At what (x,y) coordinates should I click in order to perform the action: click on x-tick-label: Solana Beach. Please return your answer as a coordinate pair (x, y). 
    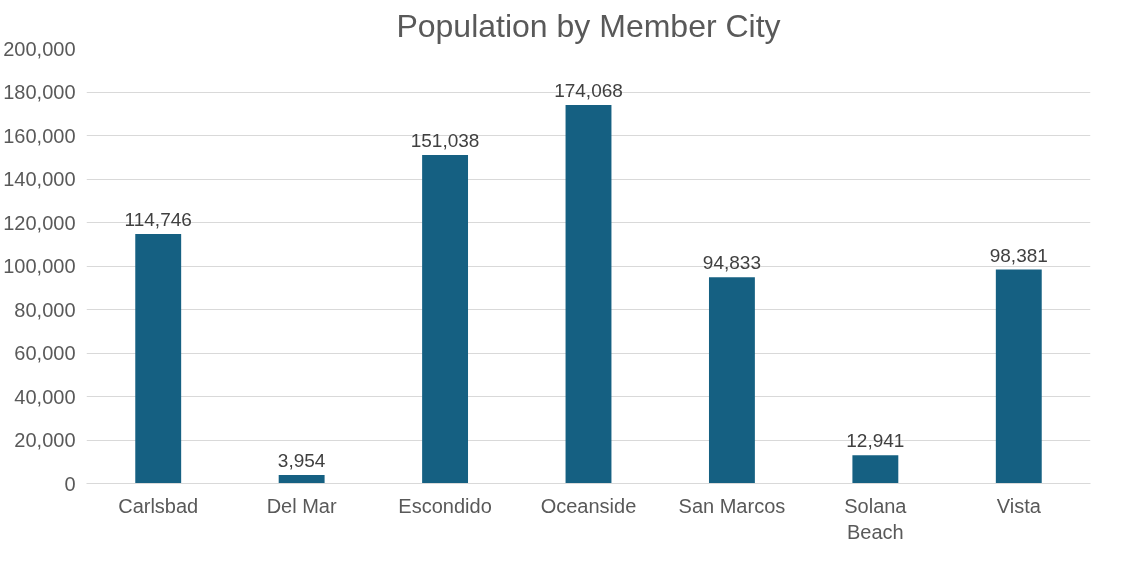
    Looking at the image, I should click on (876, 518).